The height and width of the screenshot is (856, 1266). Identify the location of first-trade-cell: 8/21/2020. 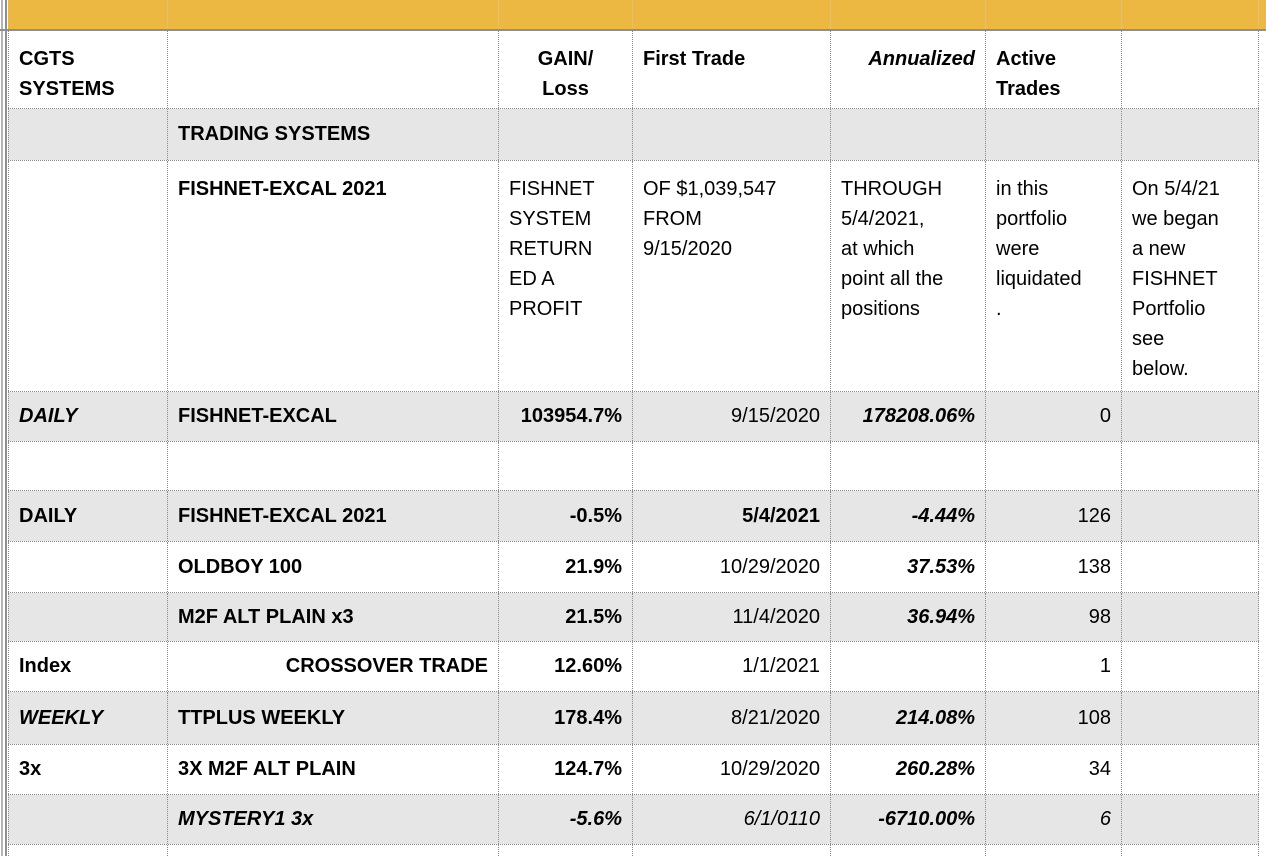
(732, 718).